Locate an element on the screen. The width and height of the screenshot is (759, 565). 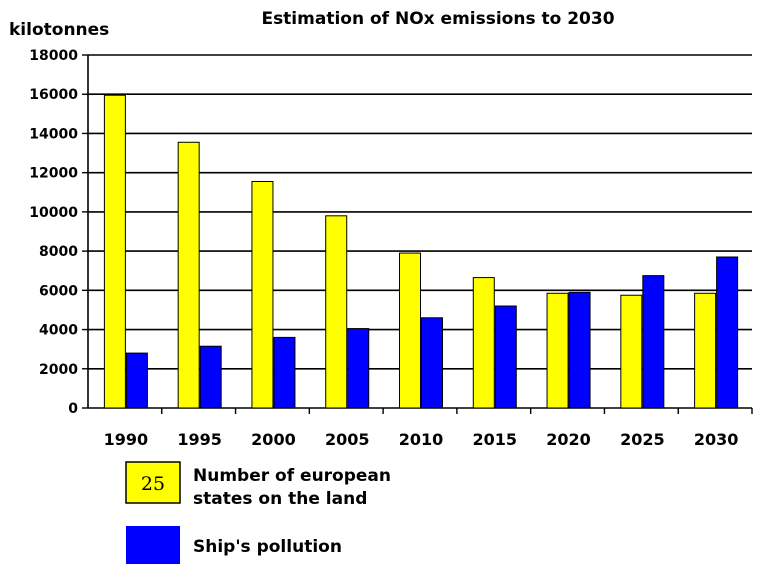
x-tick-label: 2015 is located at coordinates (495, 439).